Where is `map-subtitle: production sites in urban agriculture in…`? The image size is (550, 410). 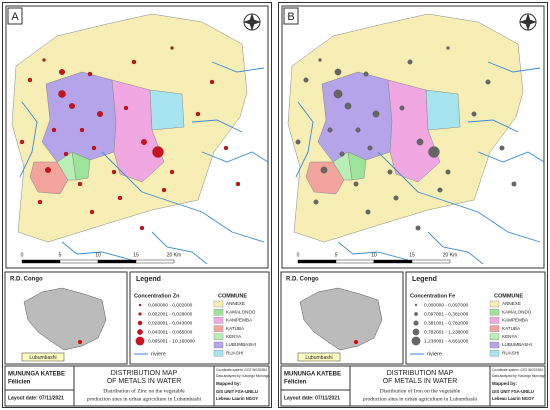
map-subtitle: production sites in urban agriculture in… is located at coordinates (420, 399).